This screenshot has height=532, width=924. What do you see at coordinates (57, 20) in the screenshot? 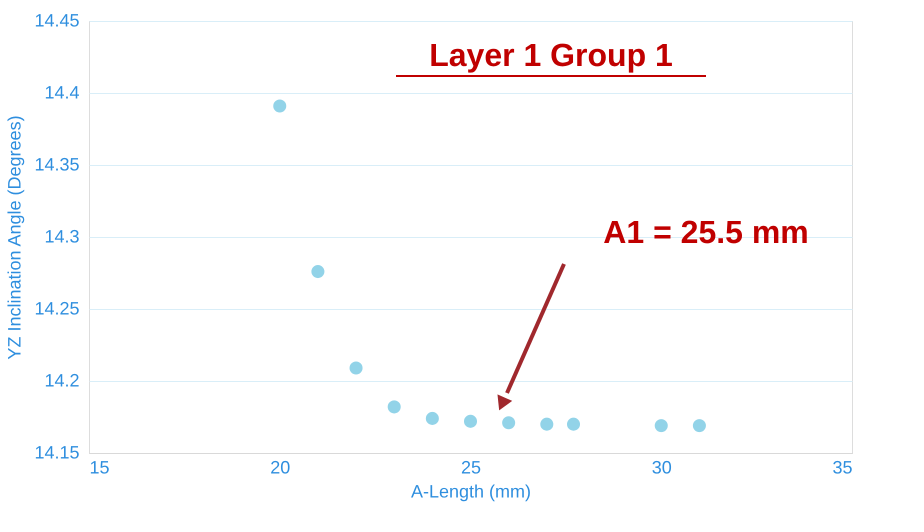
I see `y-tick-label: 14.45` at bounding box center [57, 20].